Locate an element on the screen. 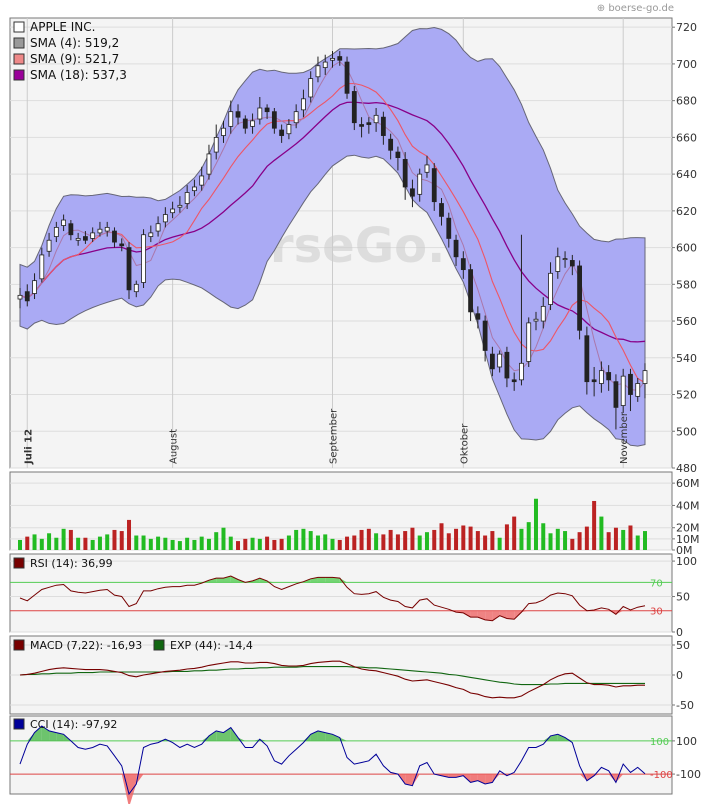 The height and width of the screenshot is (804, 720). y-tick-label: 620 is located at coordinates (686, 211).